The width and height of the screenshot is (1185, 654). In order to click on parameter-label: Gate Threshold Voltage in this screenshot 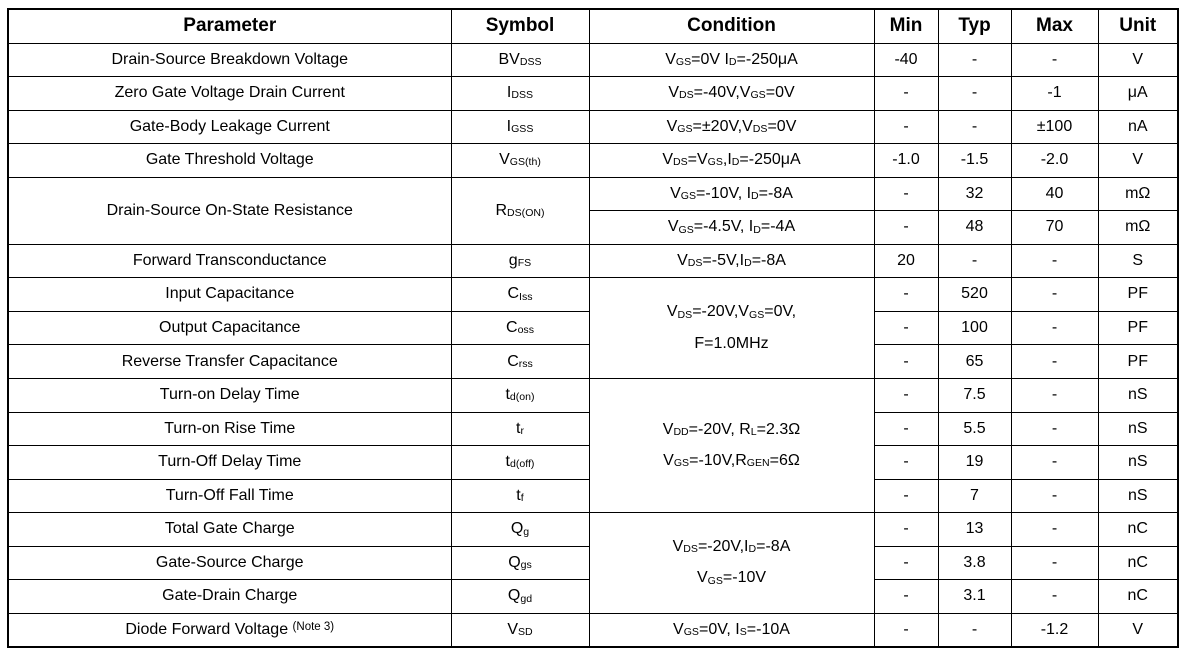, I will do `click(229, 160)`.